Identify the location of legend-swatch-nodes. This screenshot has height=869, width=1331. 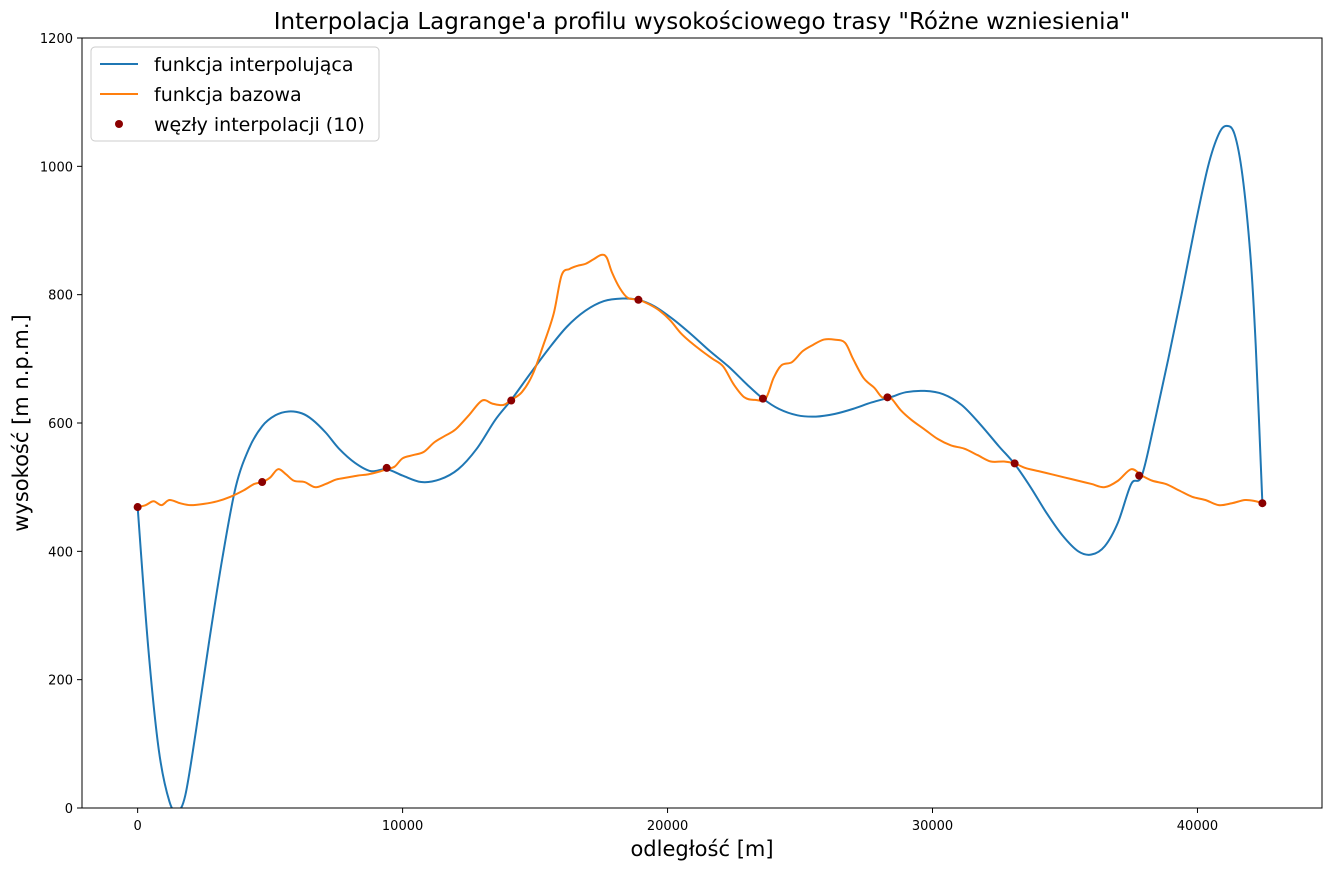
(119, 124).